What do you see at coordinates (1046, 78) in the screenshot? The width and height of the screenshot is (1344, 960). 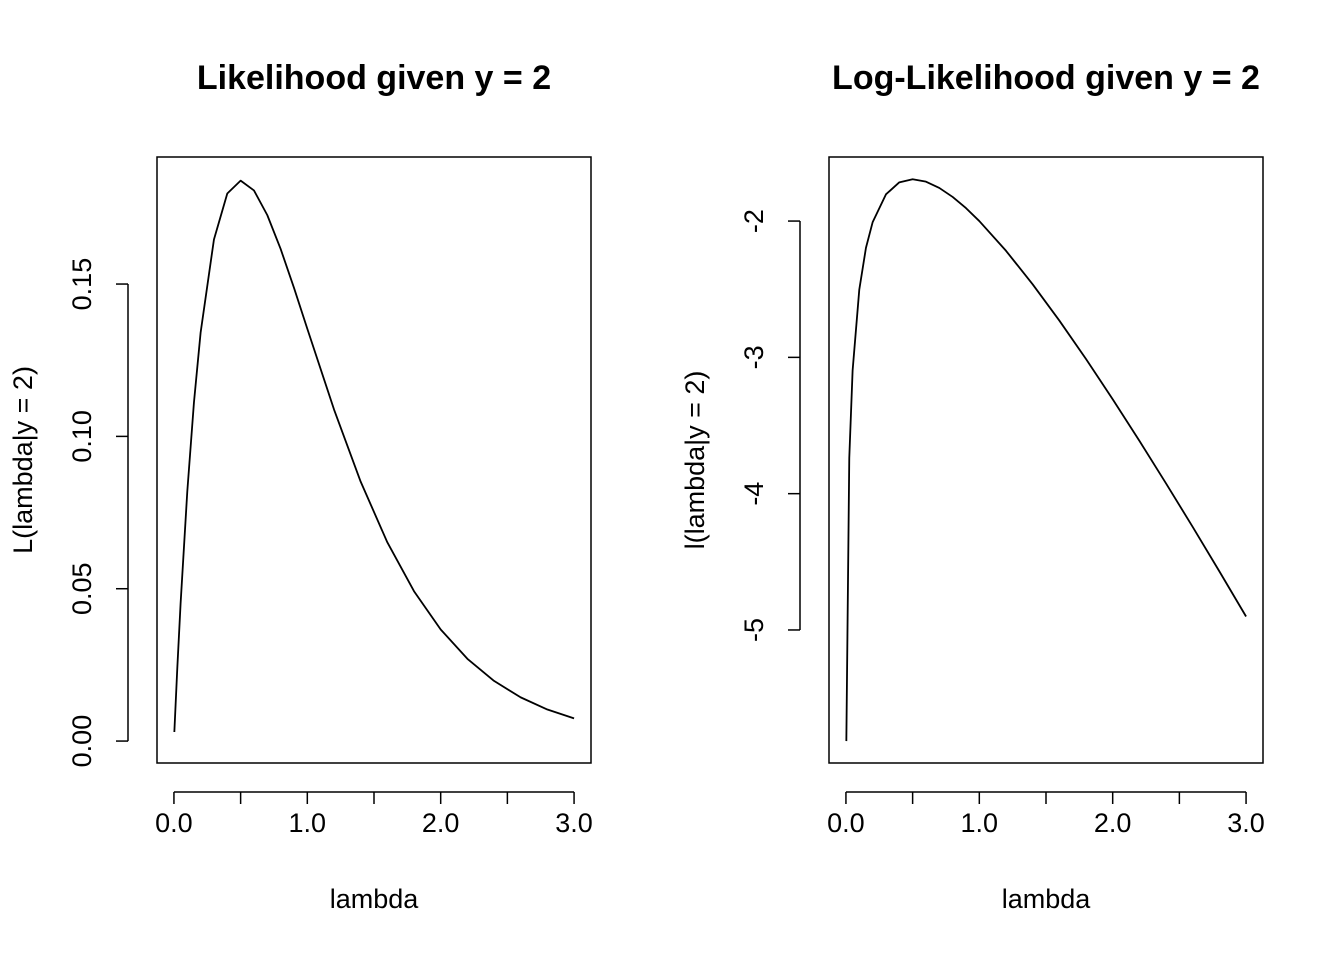 I see `plot-title: Log-Likelihood given y = 2` at bounding box center [1046, 78].